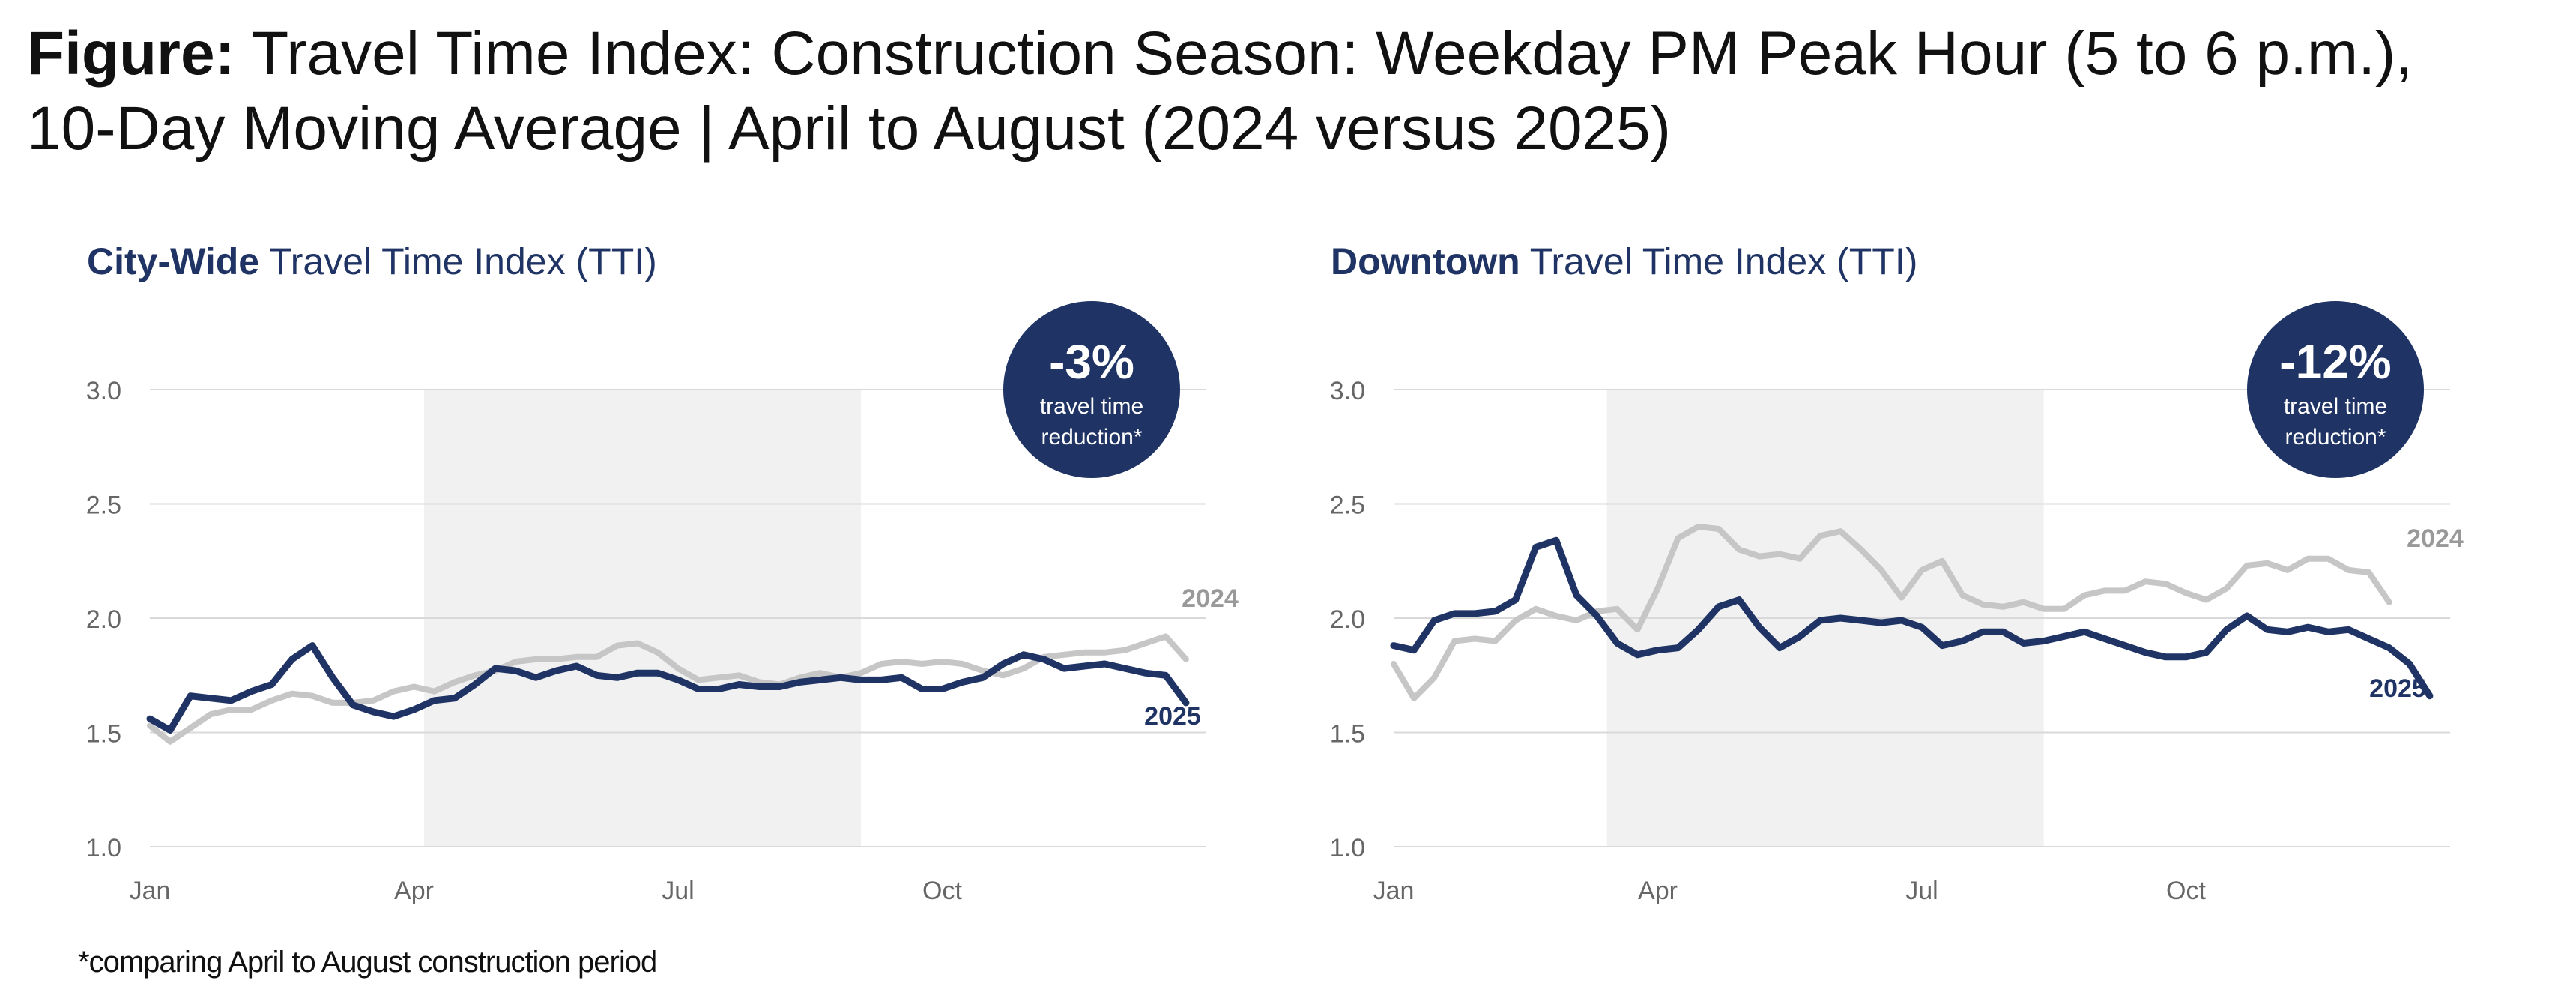 This screenshot has width=2576, height=1007. I want to click on figure-title-prefix: Figure:, so click(131, 53).